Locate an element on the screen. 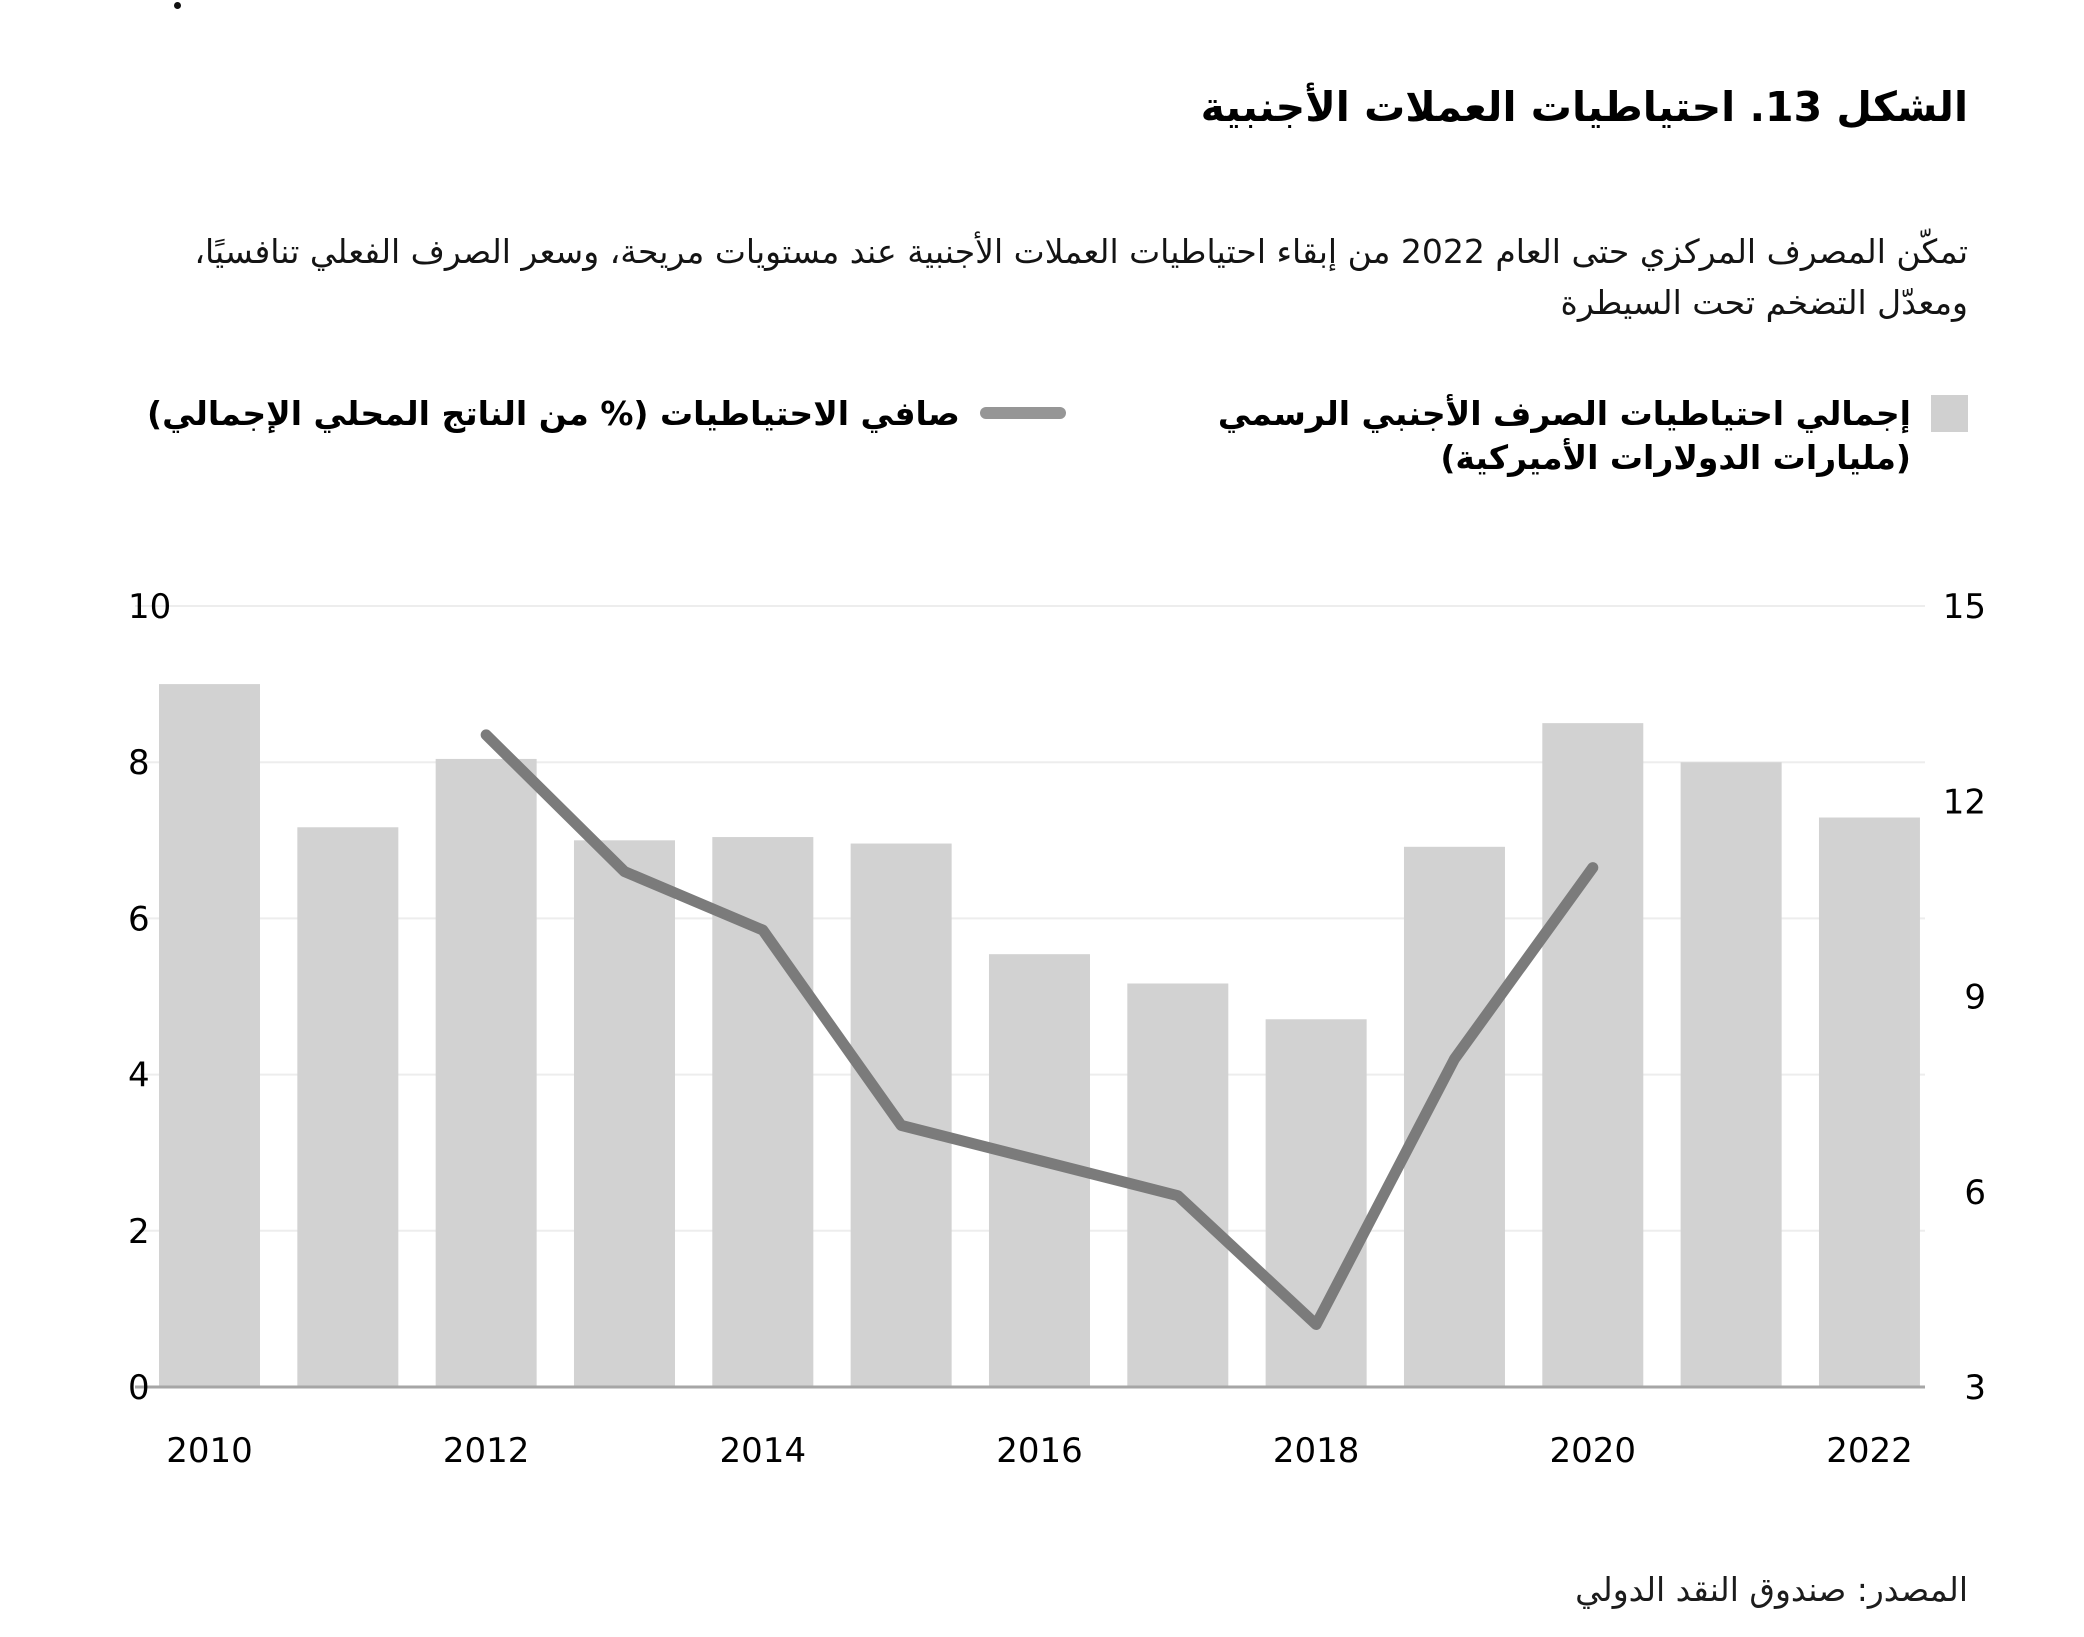 Image resolution: width=2084 pixels, height=1637 pixels. left-axis-tick-4: 4 is located at coordinates (139, 1076).